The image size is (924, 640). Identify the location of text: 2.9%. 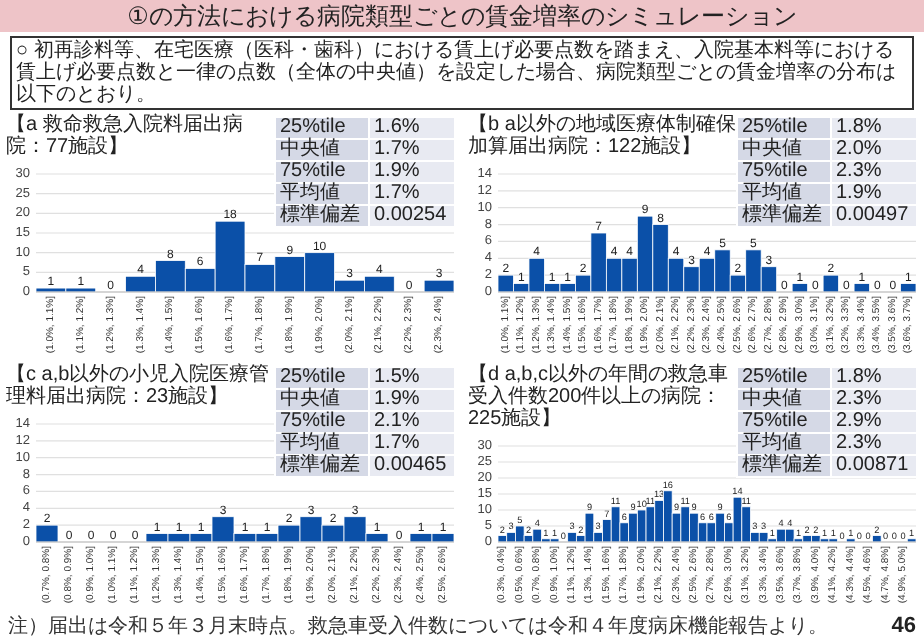
(874, 421).